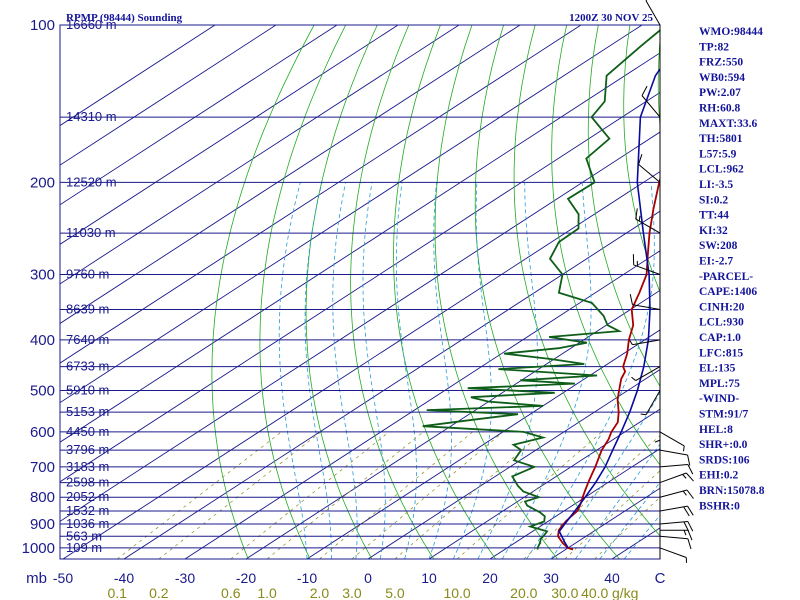  Describe the element at coordinates (722, 78) in the screenshot. I see `index-line: WB0:594` at that location.